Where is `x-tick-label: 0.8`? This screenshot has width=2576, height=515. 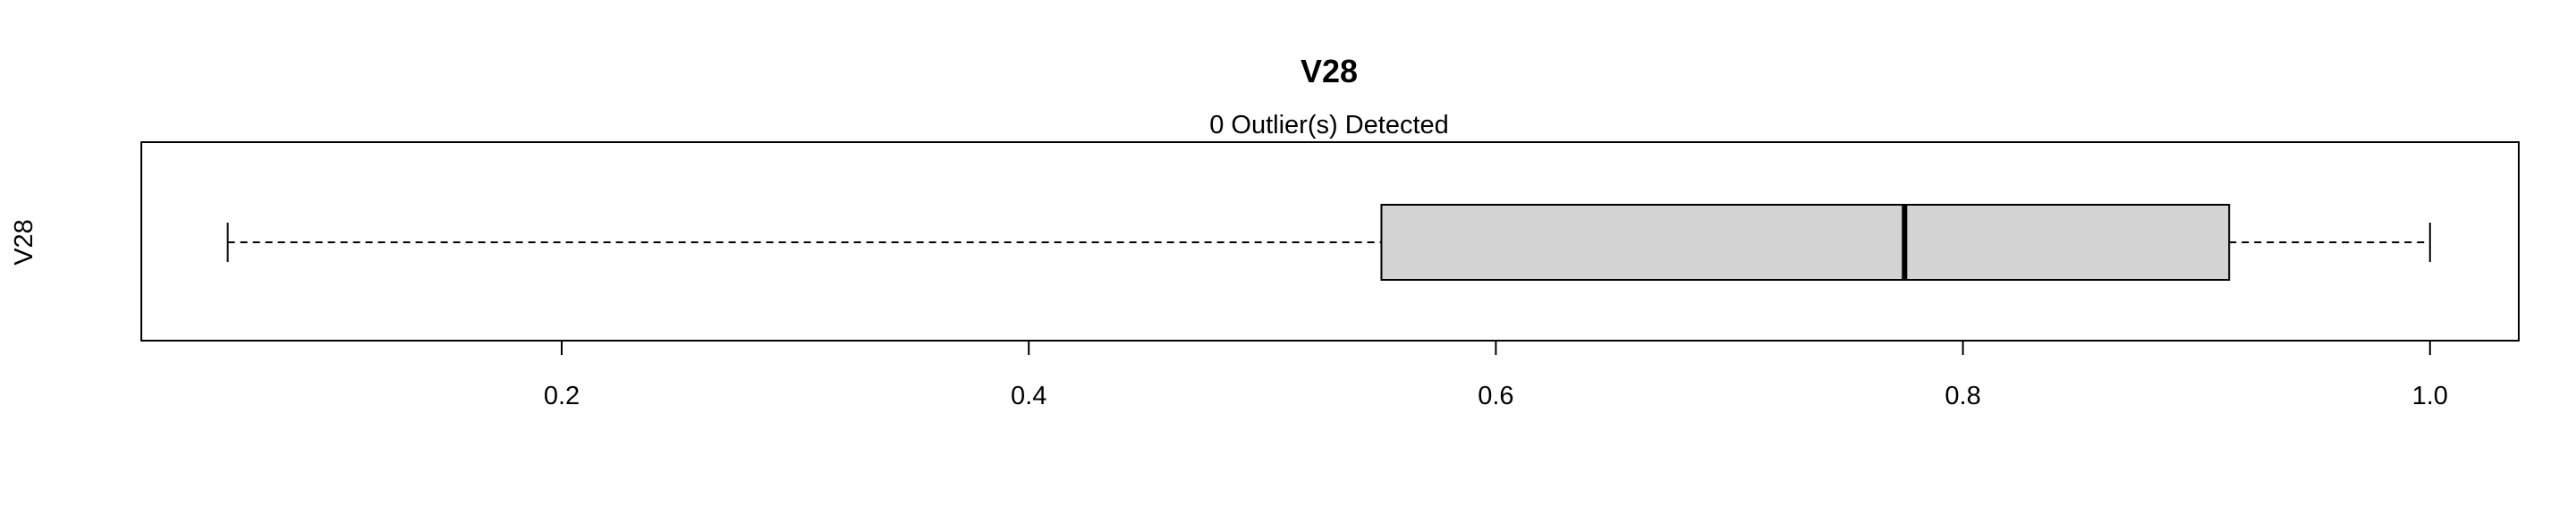
x-tick-label: 0.8 is located at coordinates (1962, 396).